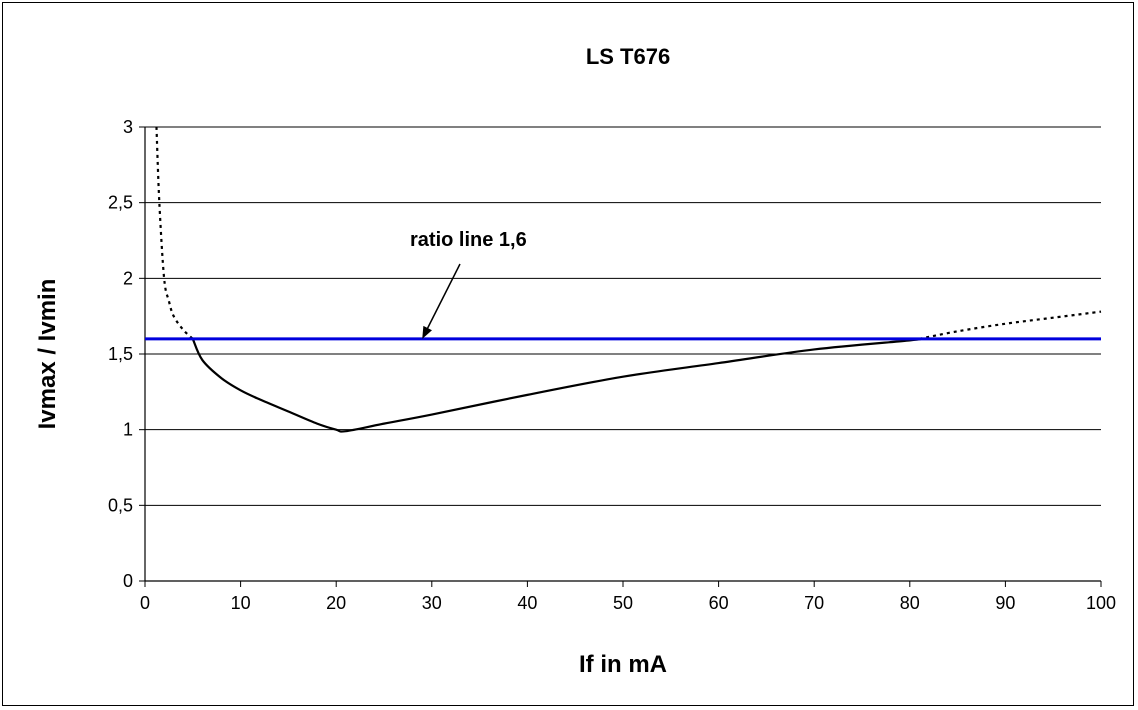 This screenshot has height=710, width=1138. I want to click on y-tick-labels: 0 0,5 1 1,5 2 2,5 3, so click(120, 354).